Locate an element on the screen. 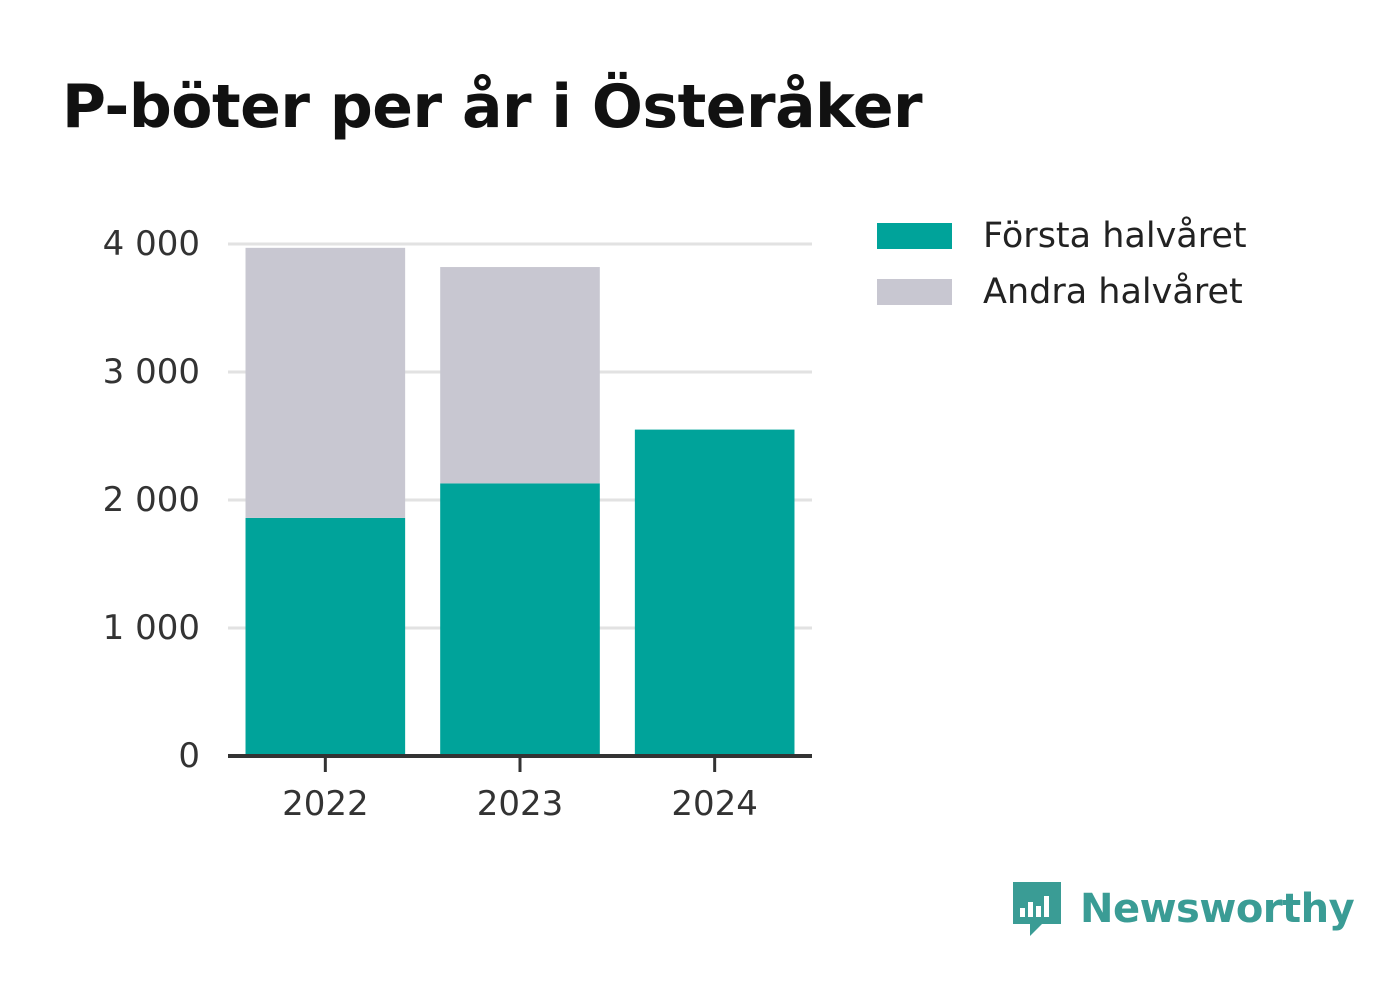 The image size is (1382, 999). legend-item-first-half: Första halvåret is located at coordinates (1062, 236).